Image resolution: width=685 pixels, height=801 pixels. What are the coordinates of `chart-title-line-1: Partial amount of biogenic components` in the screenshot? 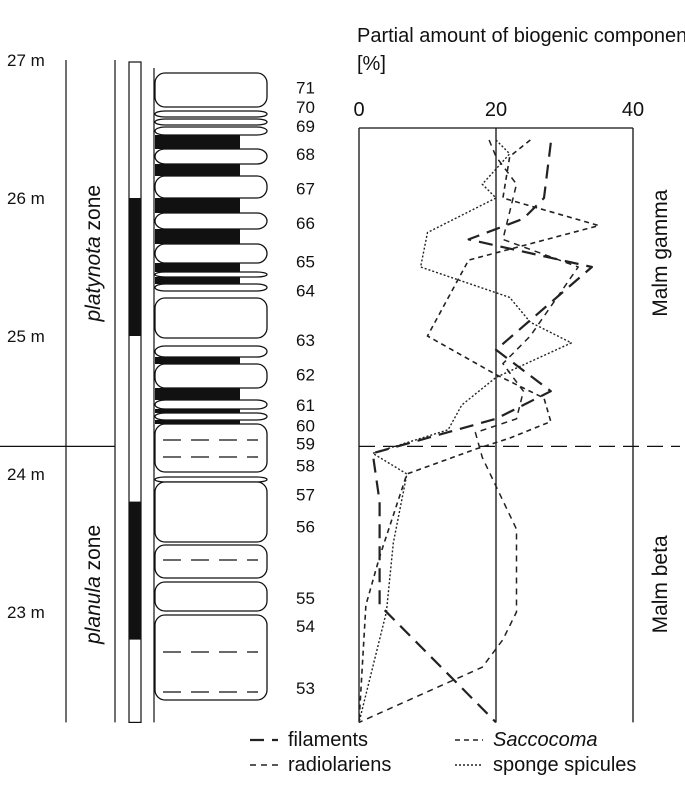 It's located at (521, 36).